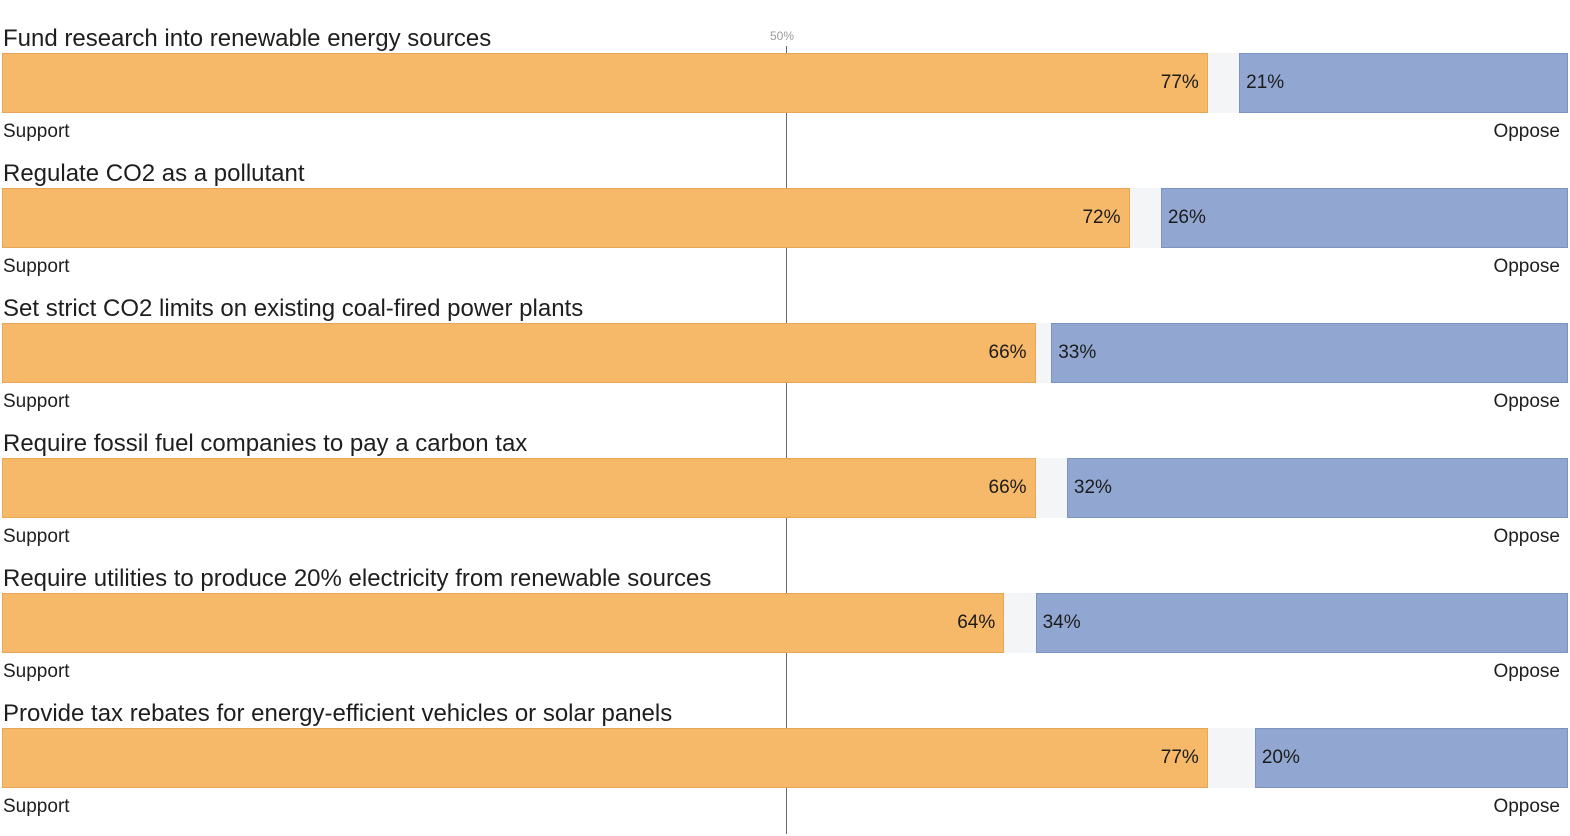  I want to click on support-percent-label: 72%, so click(1101, 217).